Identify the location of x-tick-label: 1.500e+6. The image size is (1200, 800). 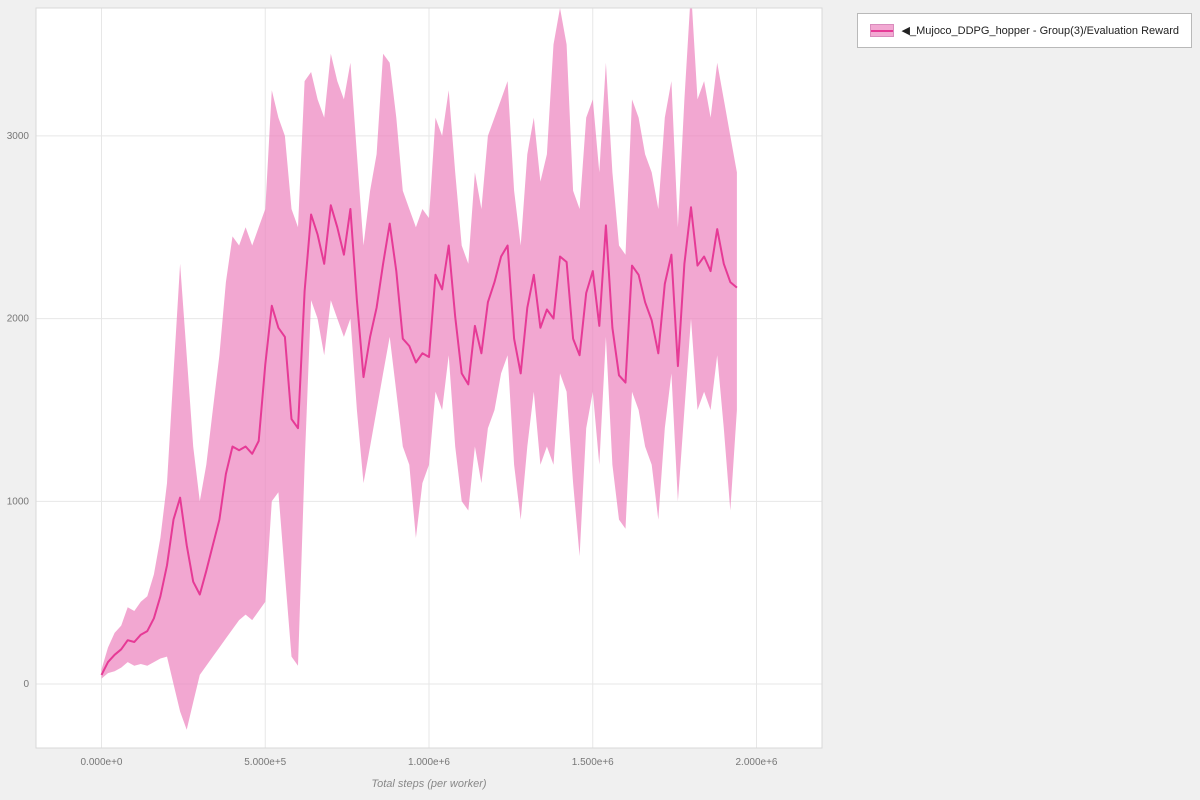
(593, 762).